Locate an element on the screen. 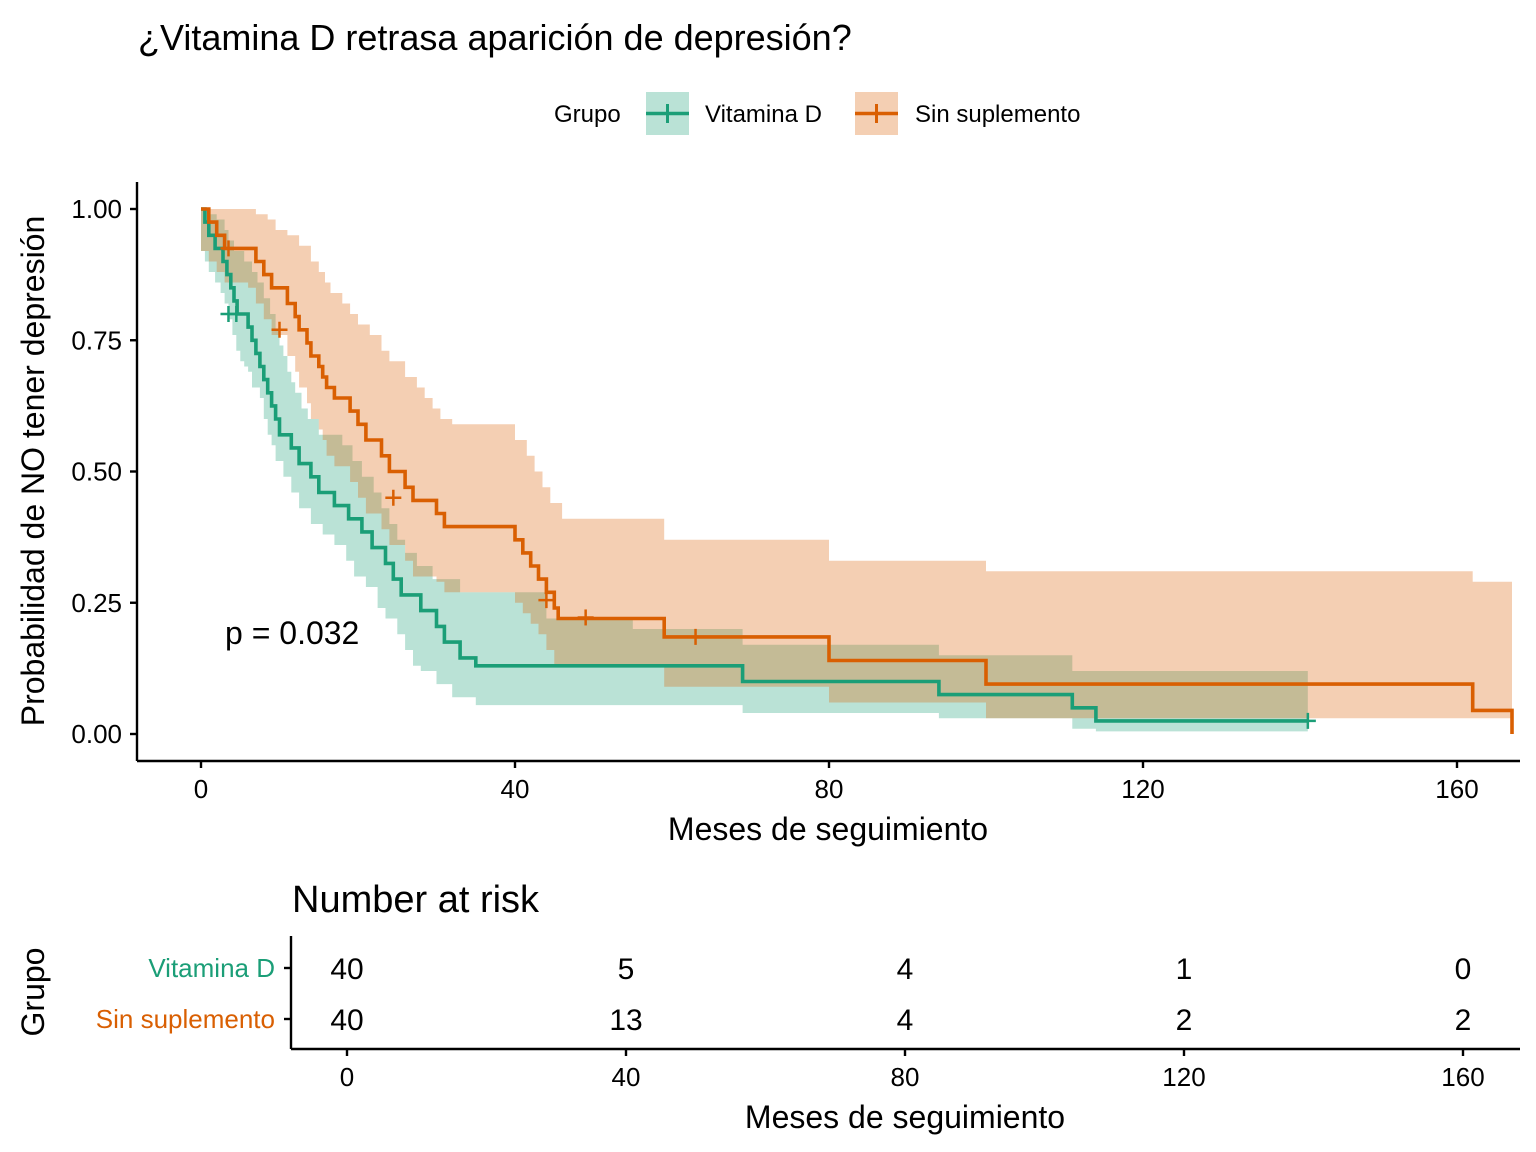  risk-count-vitamina-d: 0 is located at coordinates (1463, 969).